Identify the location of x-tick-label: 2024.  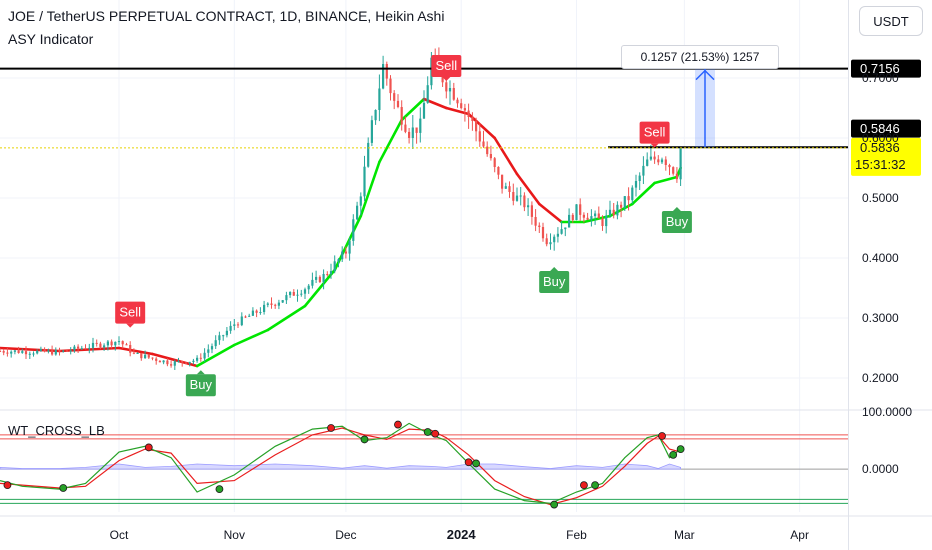
(462, 534).